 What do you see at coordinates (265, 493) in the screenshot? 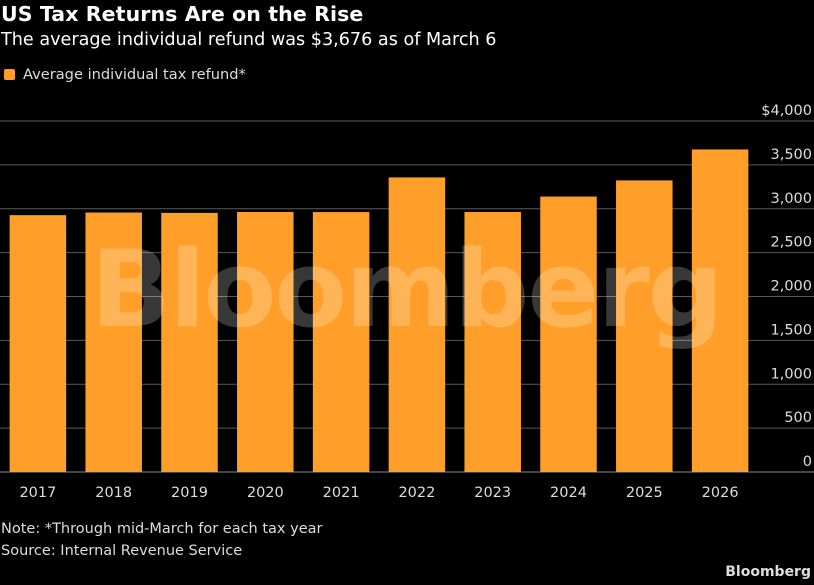
I see `x-tick-label: 2020` at bounding box center [265, 493].